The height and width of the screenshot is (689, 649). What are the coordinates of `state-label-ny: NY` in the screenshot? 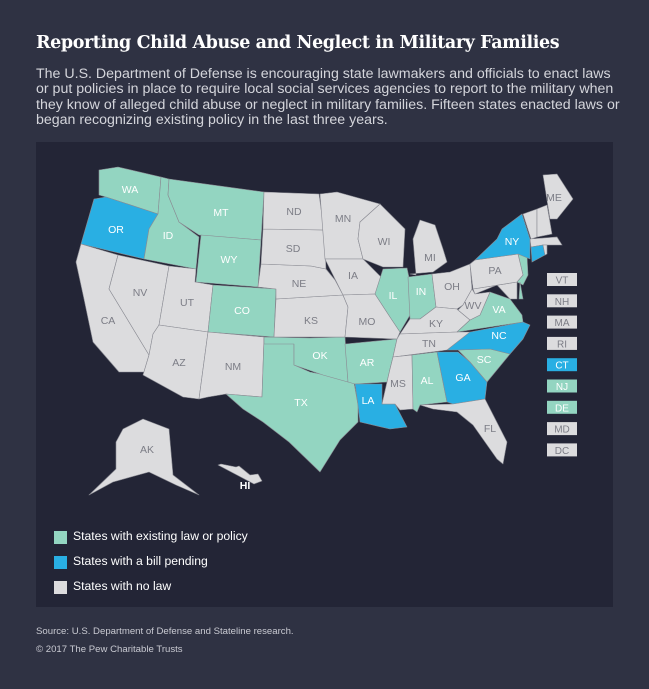 It's located at (512, 242).